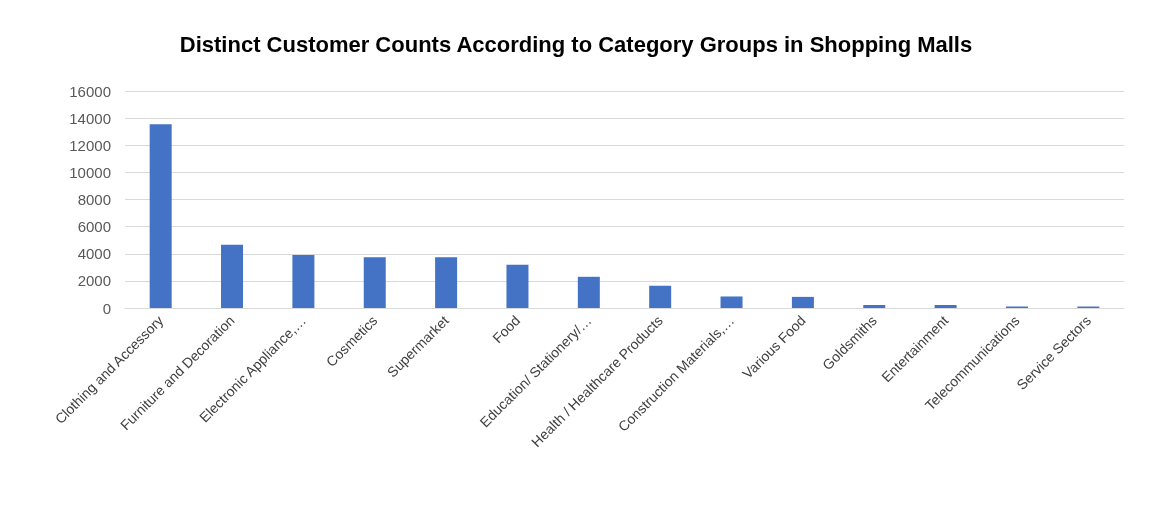 The image size is (1152, 532). I want to click on y-tick-label: 2000, so click(94, 281).